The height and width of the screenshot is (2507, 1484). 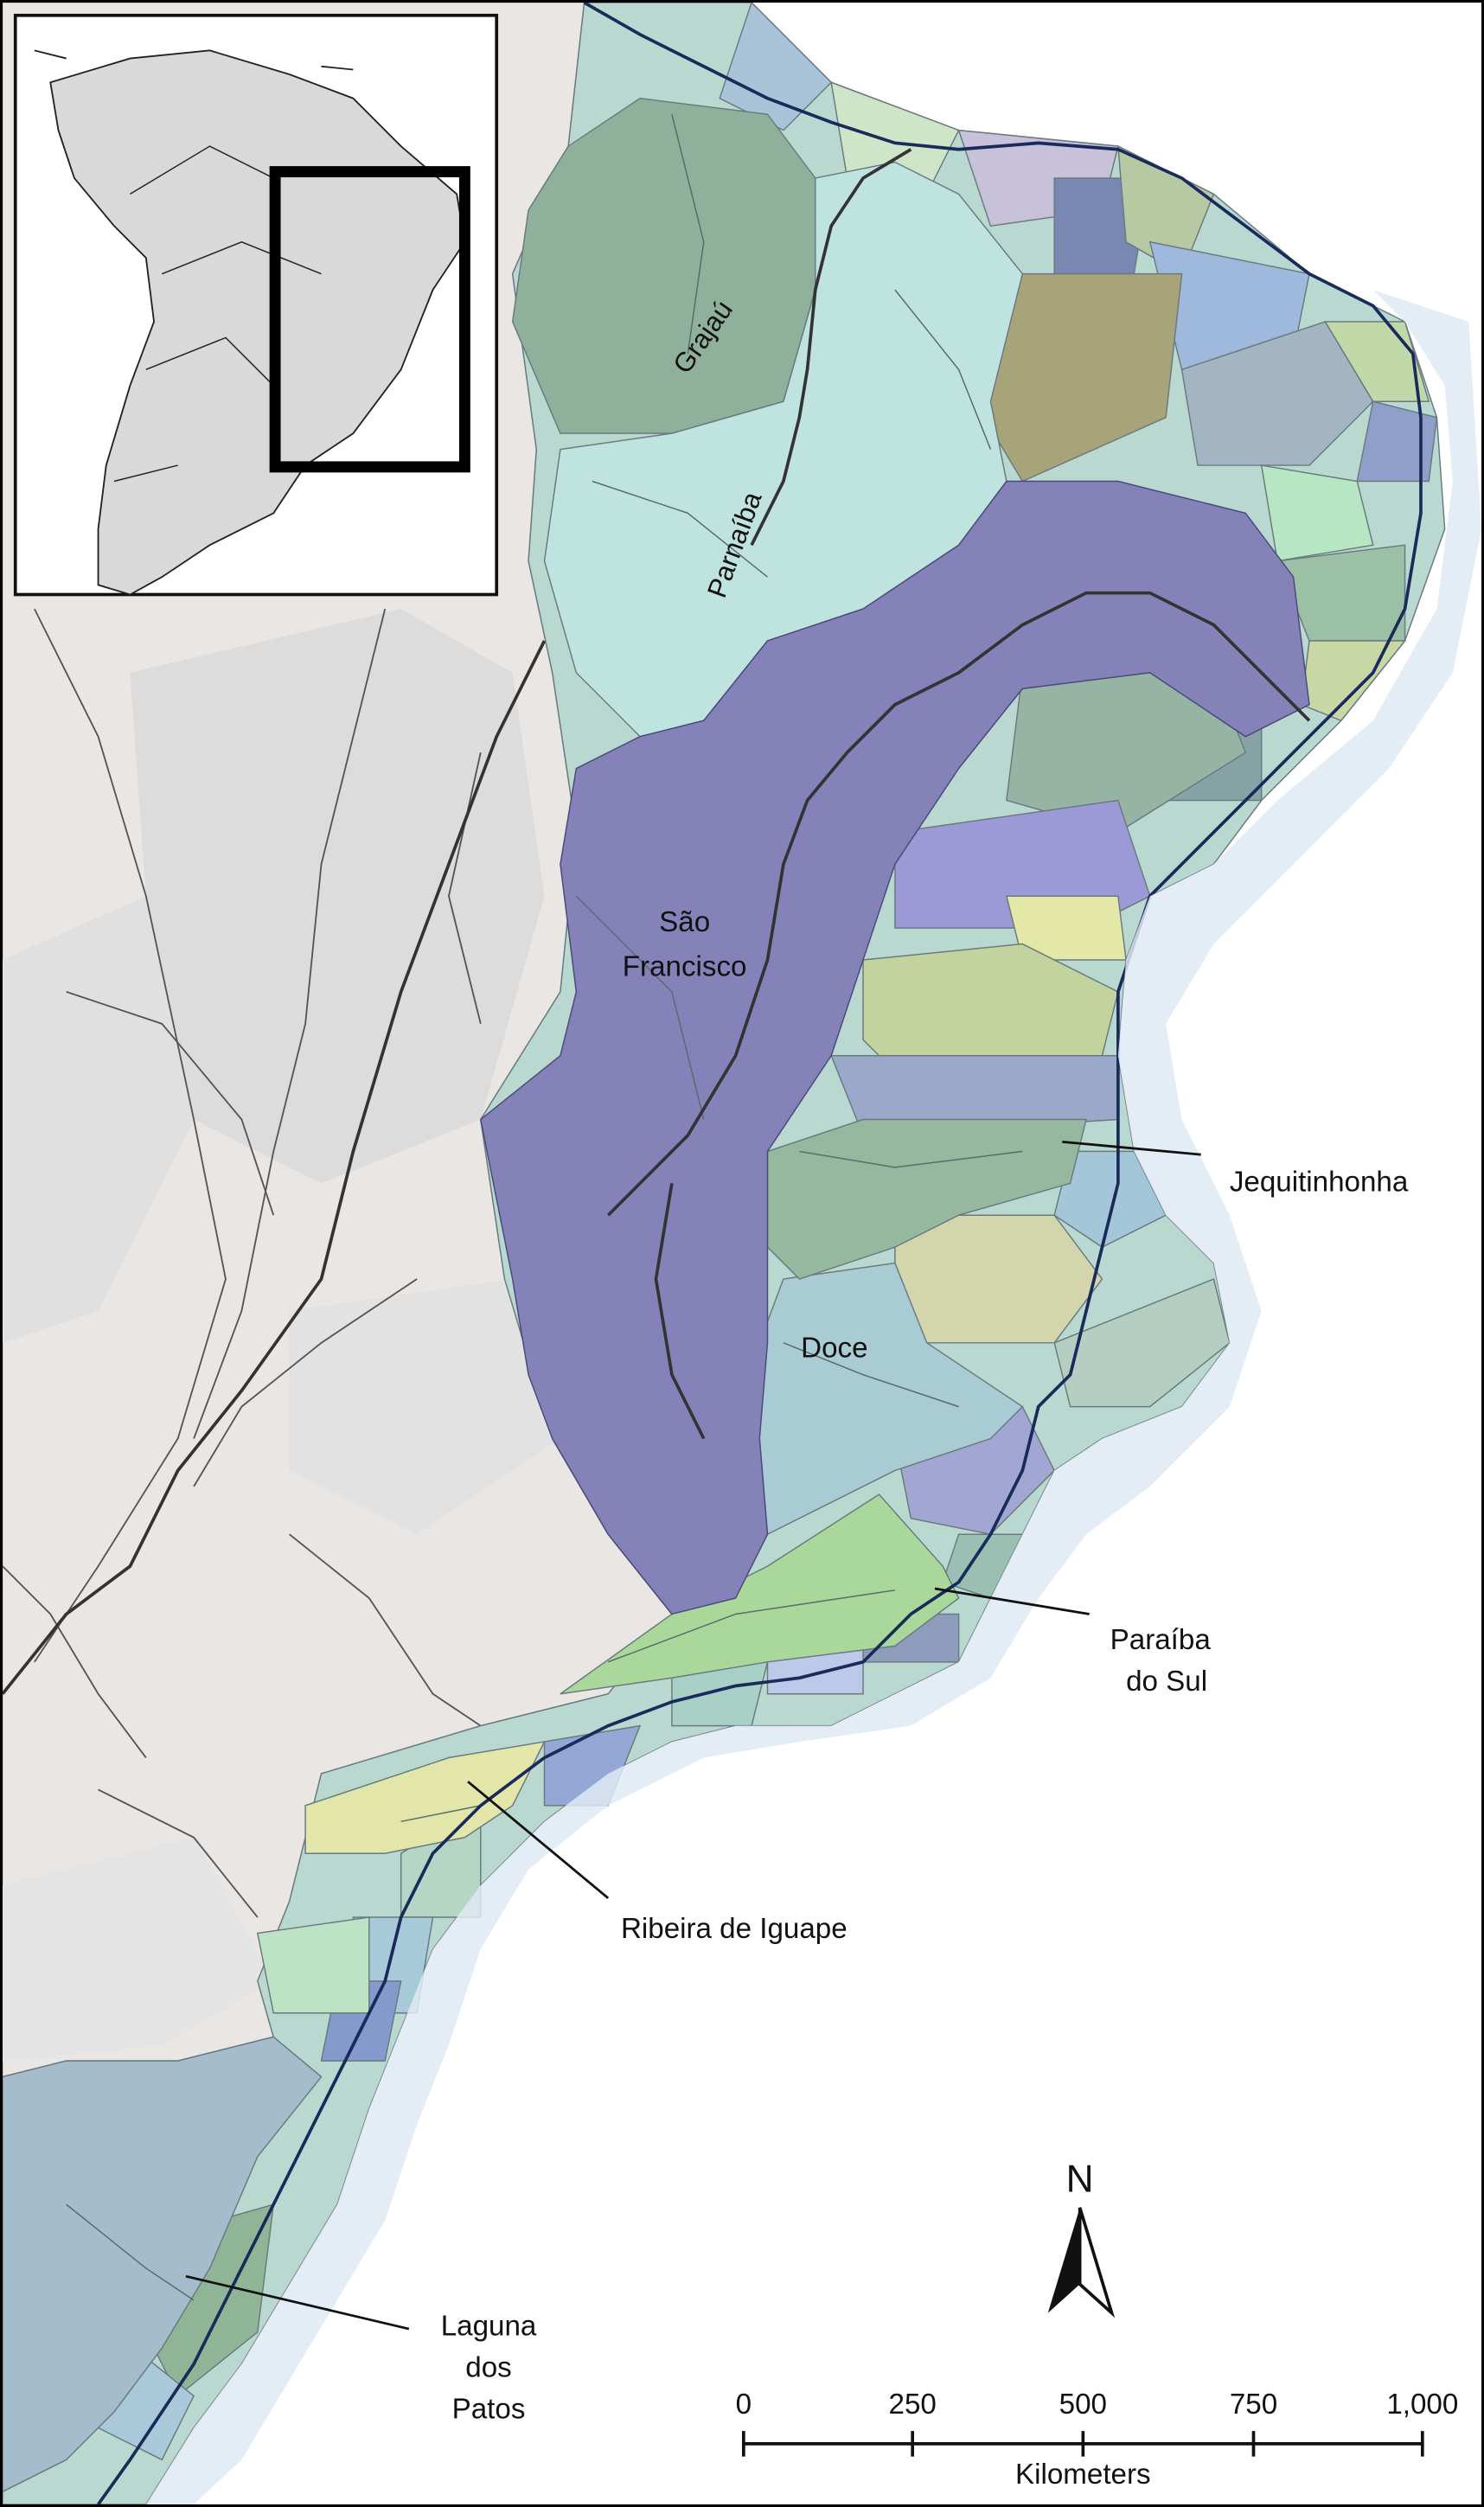 What do you see at coordinates (1161, 1640) in the screenshot?
I see `label-paraiba-do-sul-1: Paraíba` at bounding box center [1161, 1640].